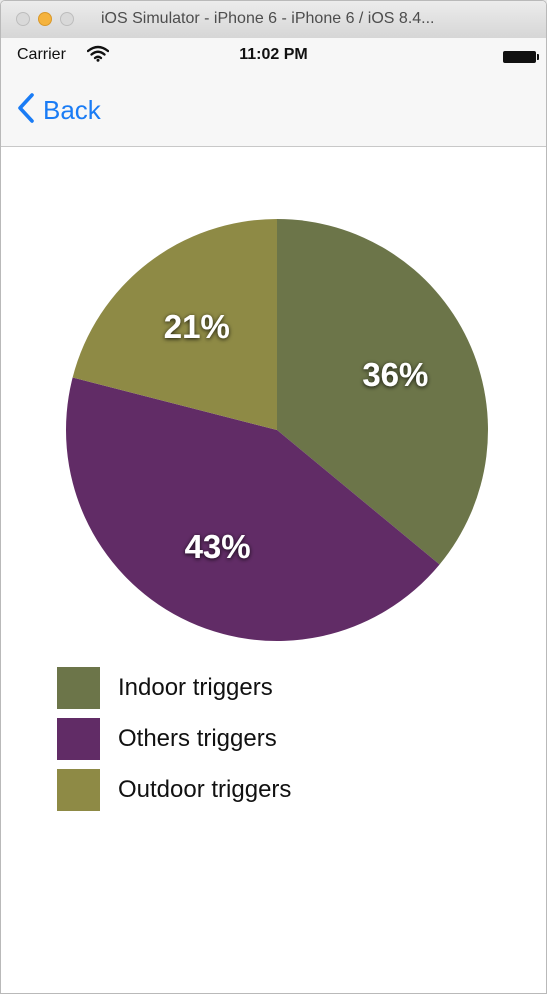 The image size is (547, 994). I want to click on pie-slice-label-2: 43%, so click(218, 546).